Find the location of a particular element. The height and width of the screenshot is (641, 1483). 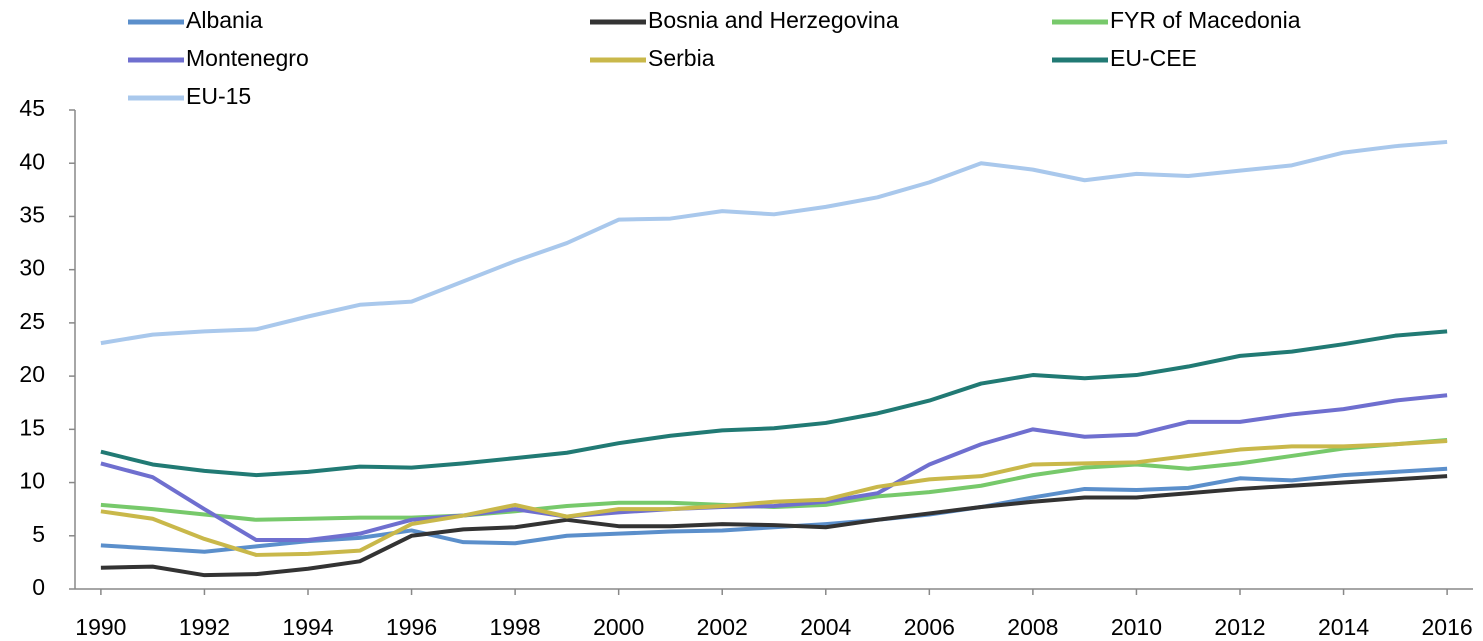

x-tick-label: 2014 is located at coordinates (1343, 627).